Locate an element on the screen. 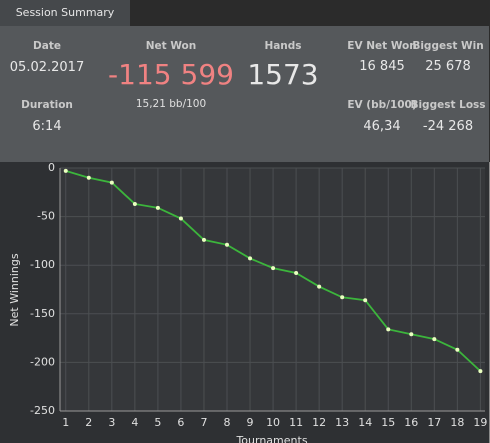 The width and height of the screenshot is (490, 443). stat-value: 05.02.2017 is located at coordinates (47, 67).